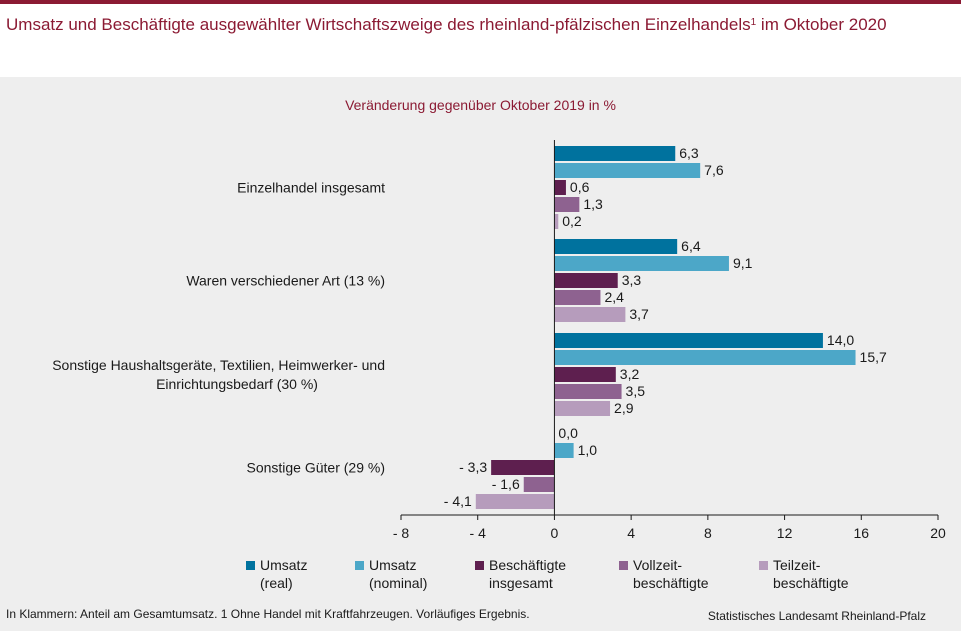 This screenshot has height=631, width=961. I want to click on data-label: - 1,6, so click(506, 484).